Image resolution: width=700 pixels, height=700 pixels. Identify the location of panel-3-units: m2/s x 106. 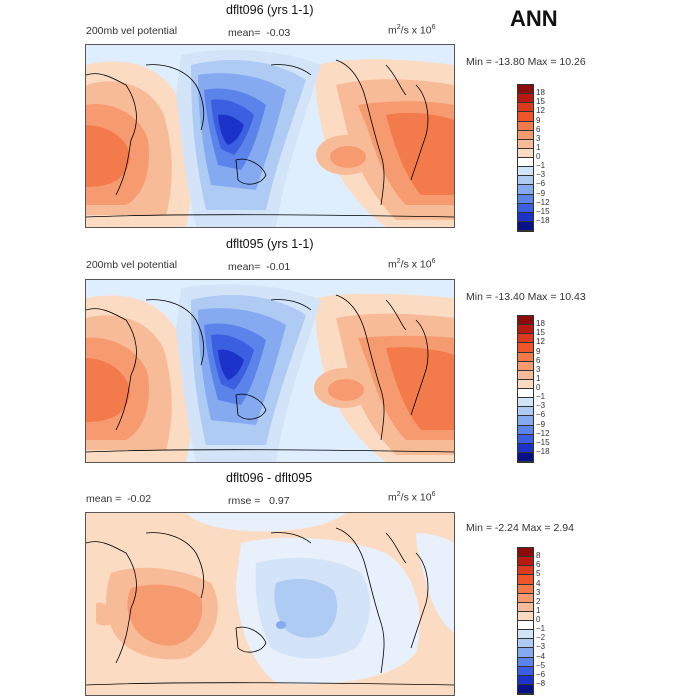
(412, 497).